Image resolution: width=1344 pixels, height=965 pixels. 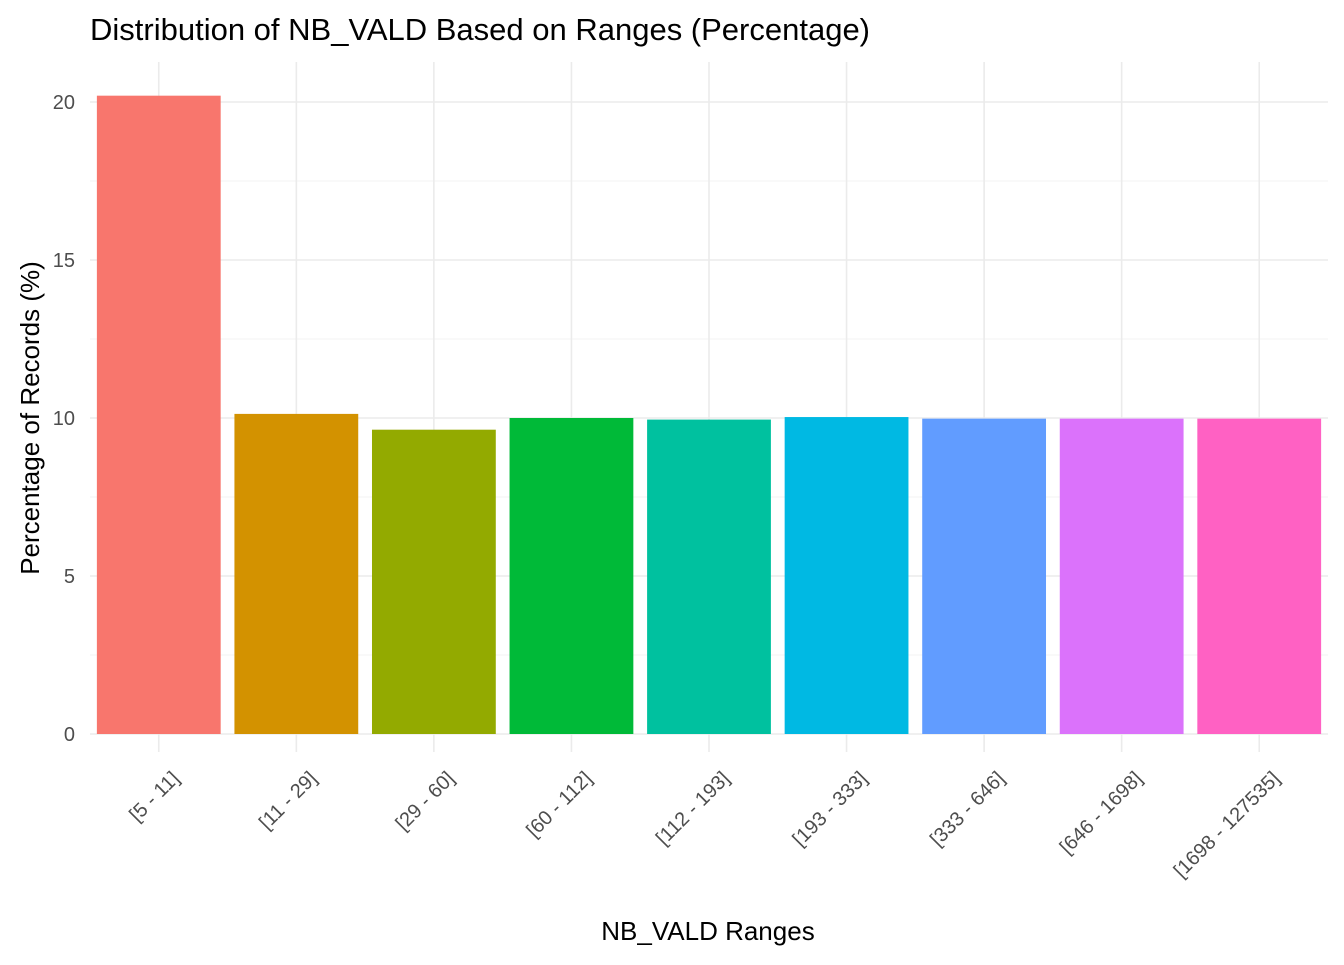 What do you see at coordinates (830, 809) in the screenshot?
I see `x-tick-label: [193 - 333]` at bounding box center [830, 809].